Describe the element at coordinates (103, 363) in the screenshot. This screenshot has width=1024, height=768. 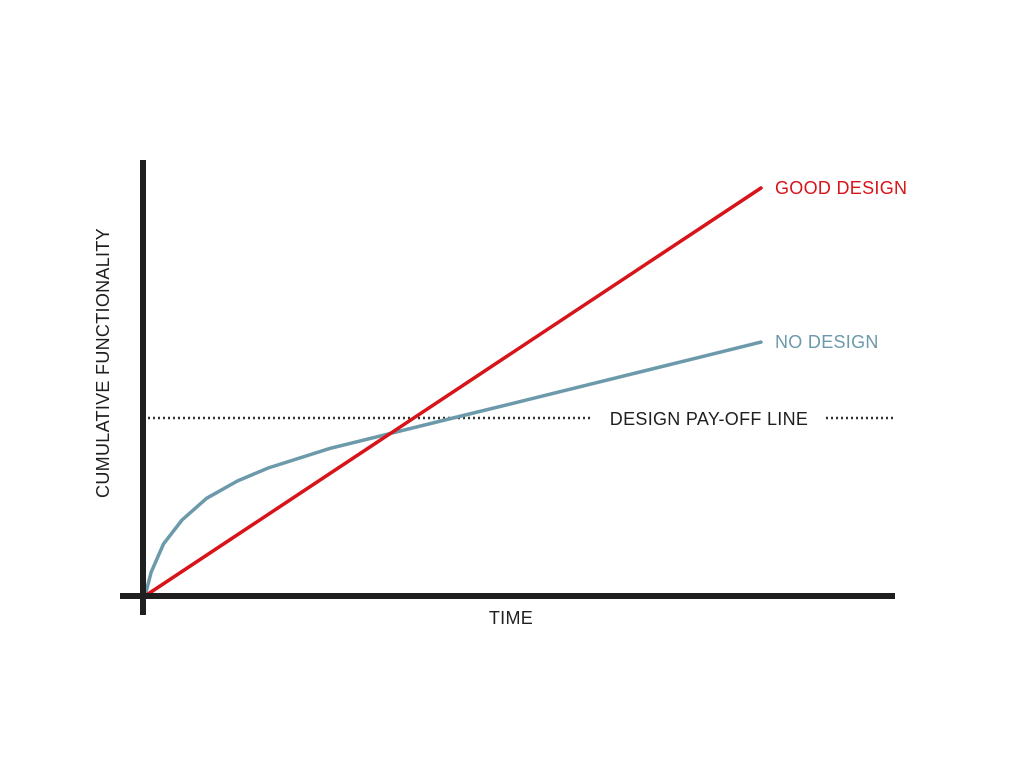
I see `y-axis-label: CUMULATIVE FUNCTIONALITY` at that location.